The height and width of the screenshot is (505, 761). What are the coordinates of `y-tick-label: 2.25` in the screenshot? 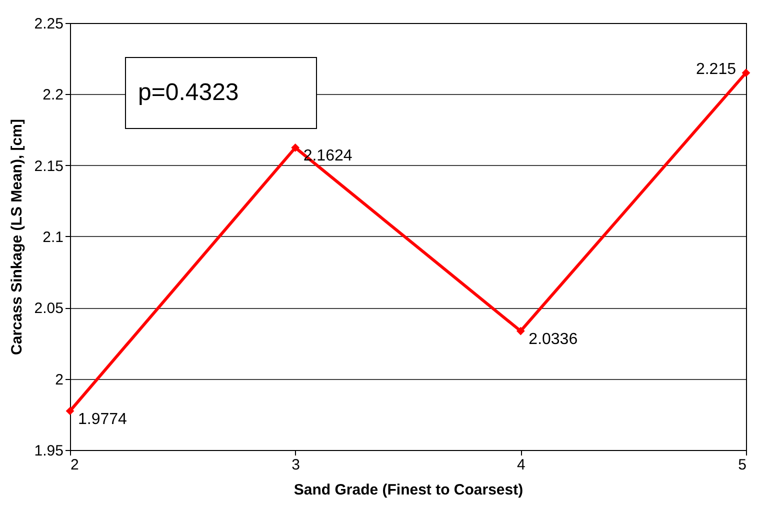 It's located at (49, 24).